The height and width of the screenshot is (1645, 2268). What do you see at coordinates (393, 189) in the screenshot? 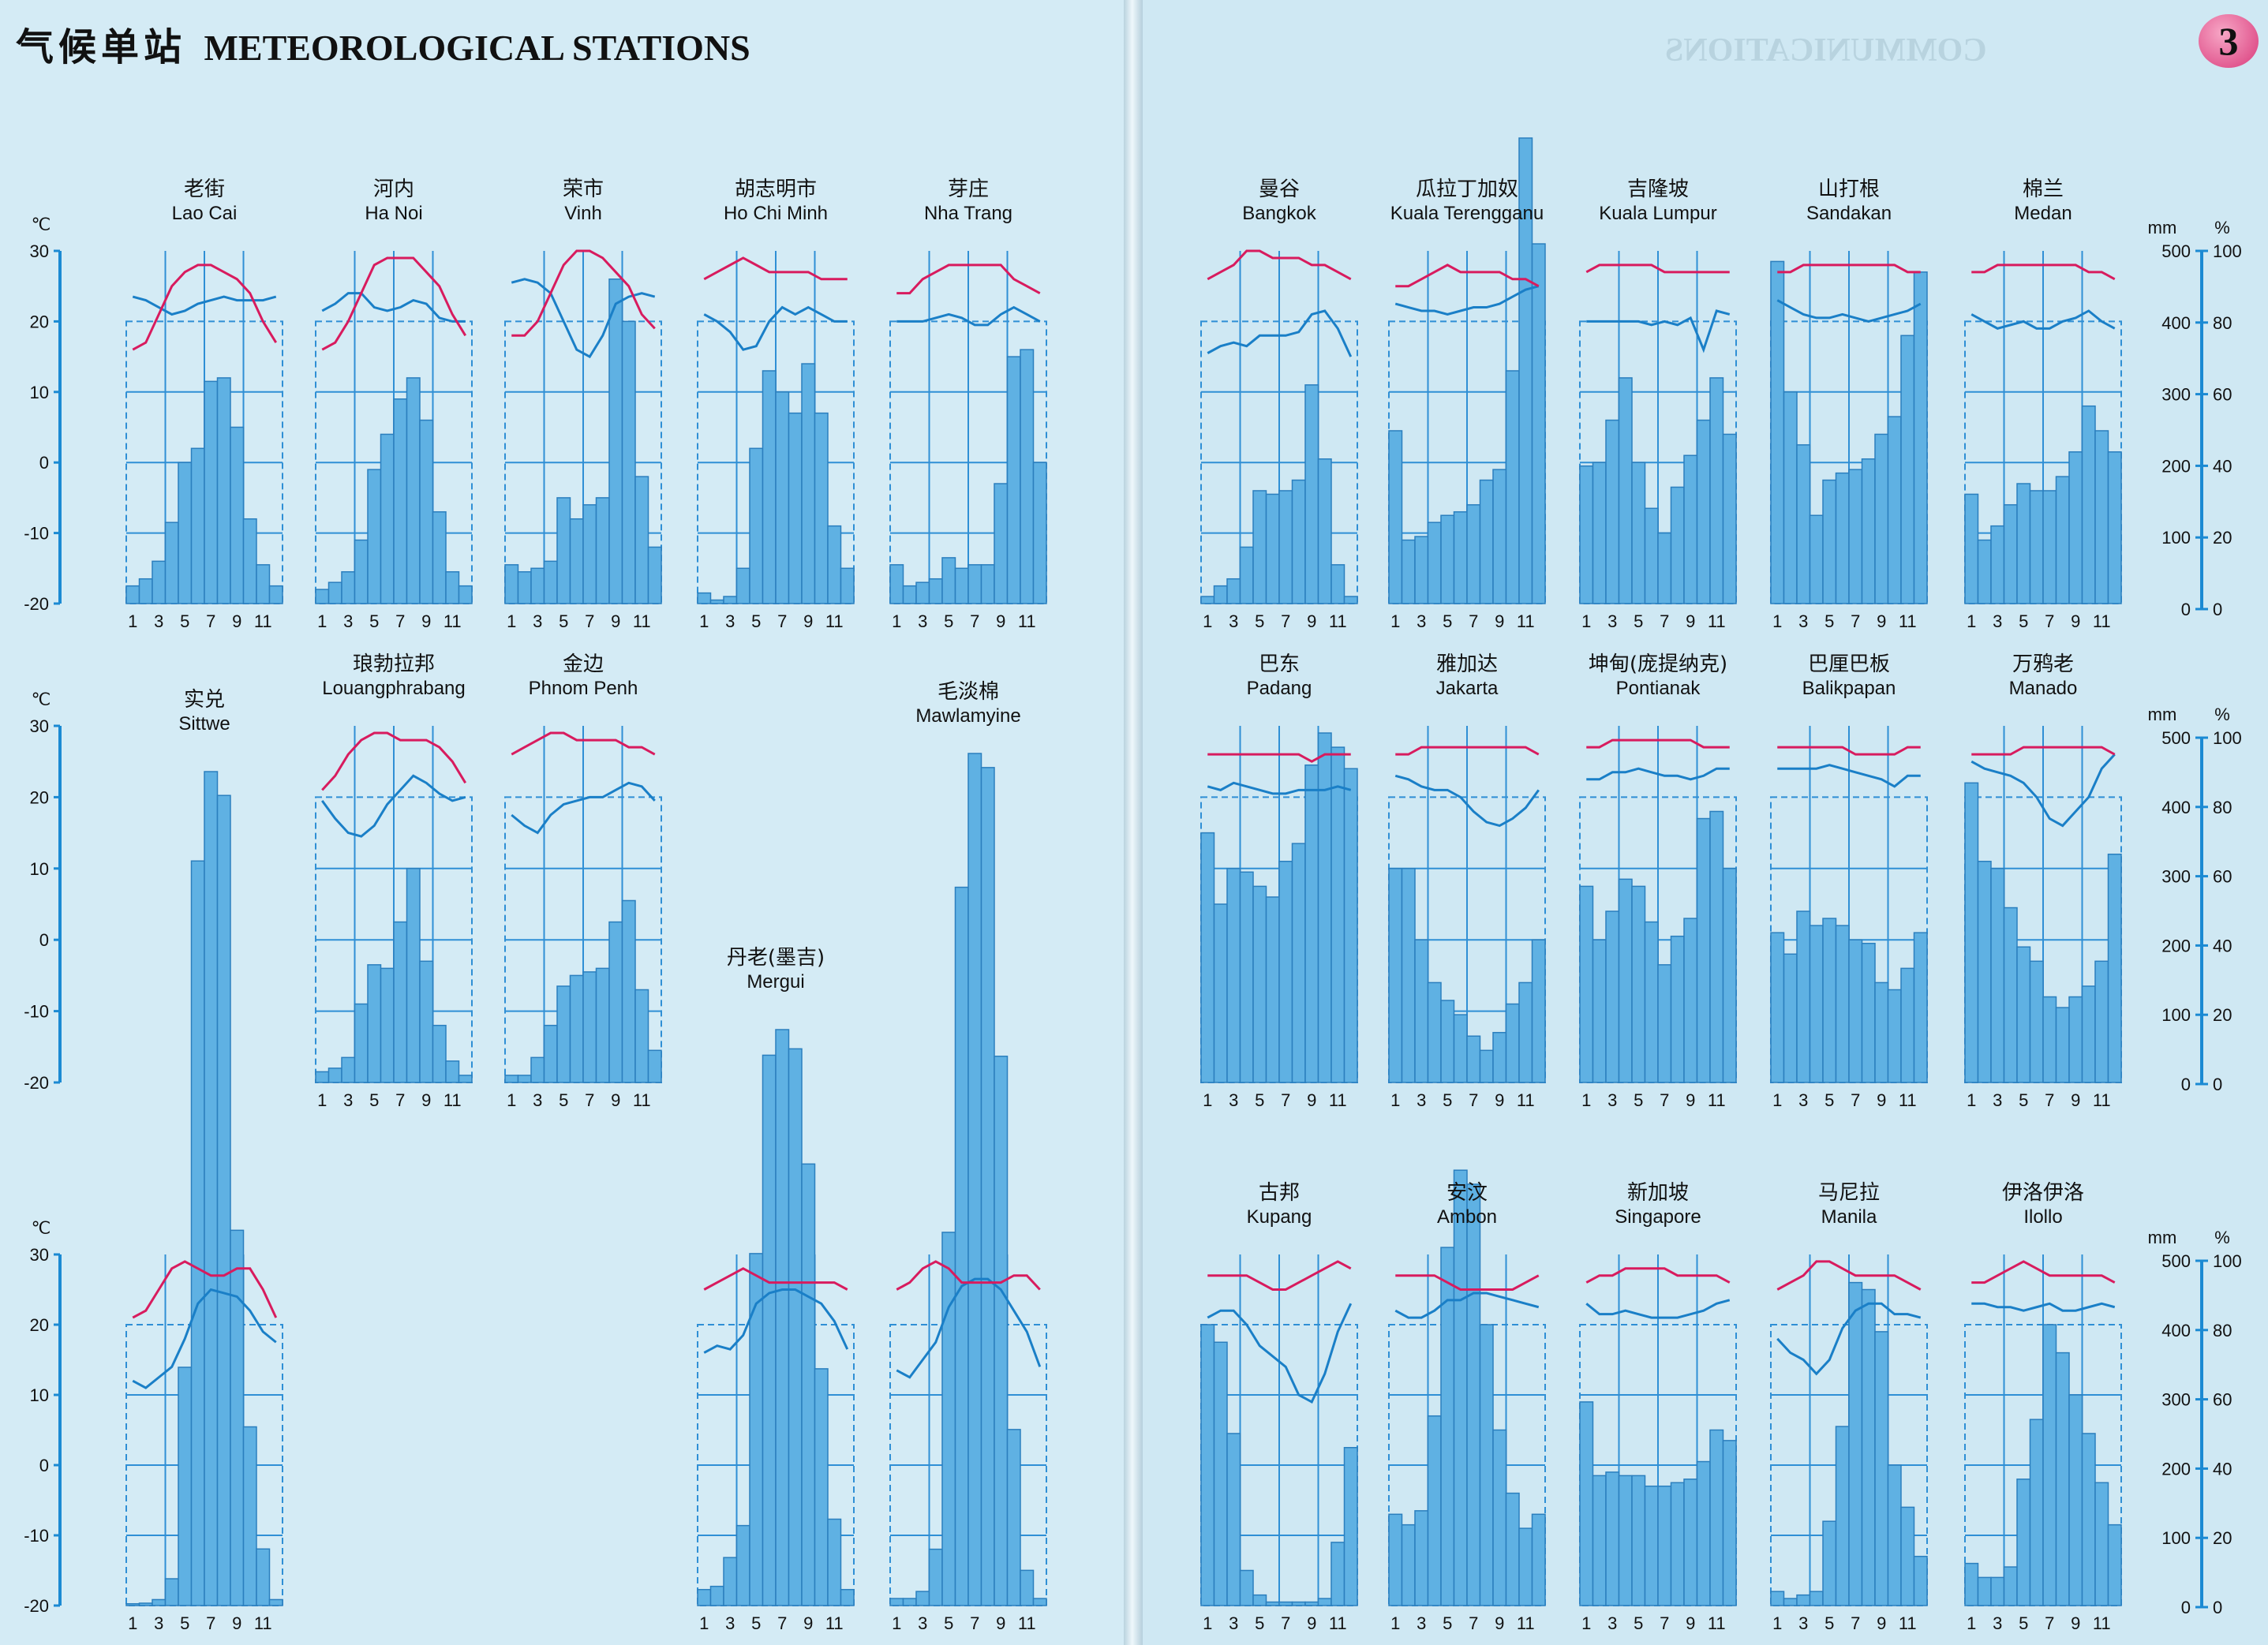
I see `station-name-cn: 河内` at bounding box center [393, 189].